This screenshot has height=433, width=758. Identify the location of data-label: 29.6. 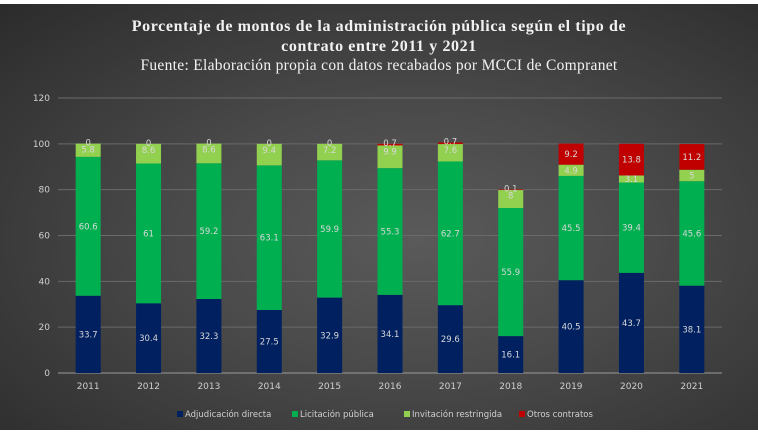
(450, 340).